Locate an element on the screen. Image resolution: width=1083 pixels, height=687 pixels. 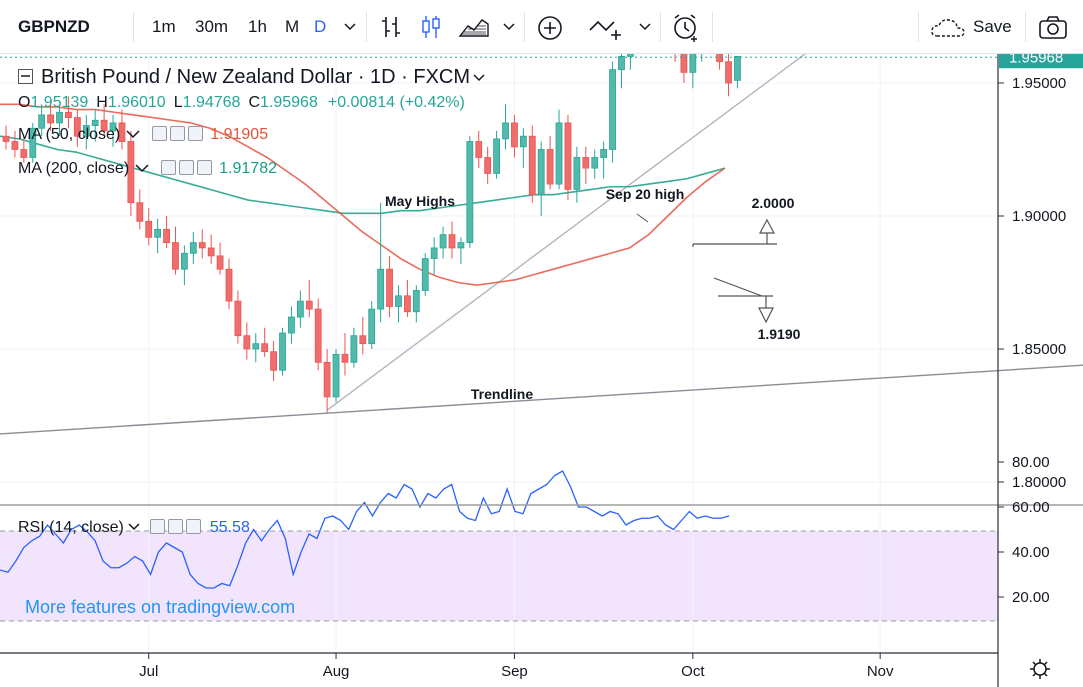
long-support-line is located at coordinates (541, 394).